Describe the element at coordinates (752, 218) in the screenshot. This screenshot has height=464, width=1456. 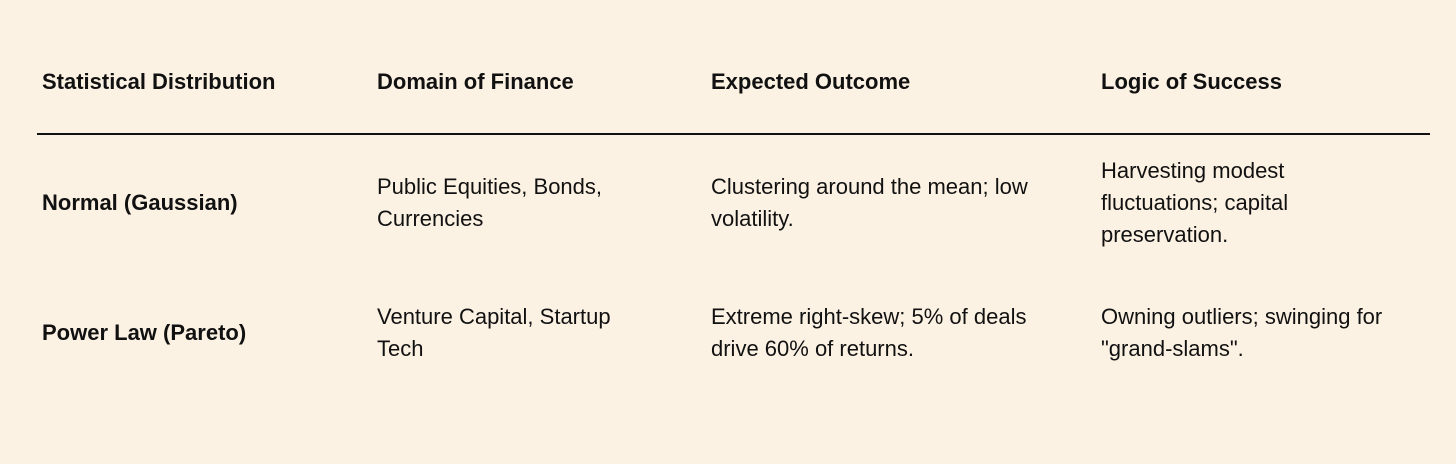
I see `cell-line: volatility.` at that location.